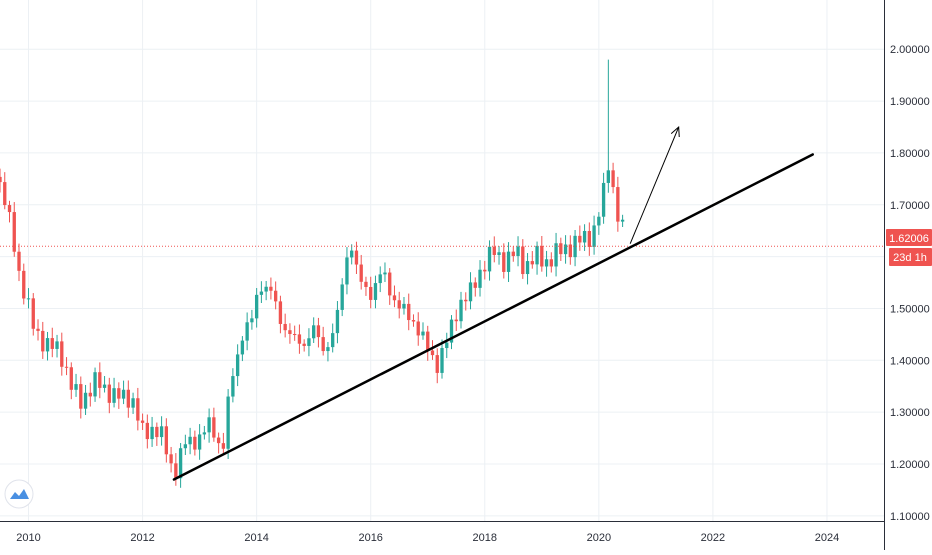 Image resolution: width=932 pixels, height=555 pixels. What do you see at coordinates (910, 50) in the screenshot?
I see `y-tick-label: 2.00000` at bounding box center [910, 50].